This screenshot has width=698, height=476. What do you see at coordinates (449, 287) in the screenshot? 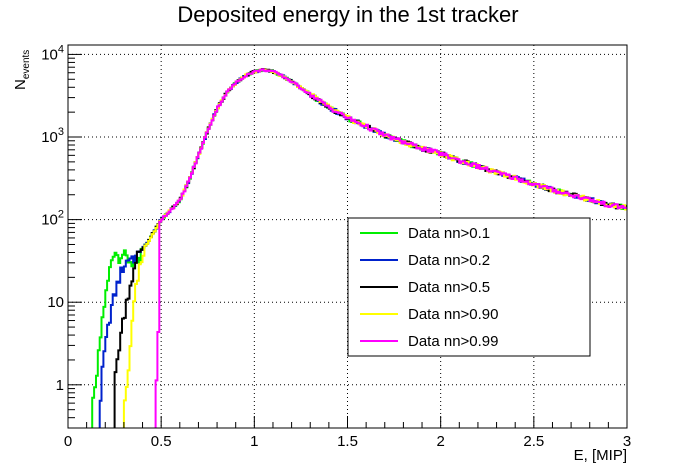
I see `legend-label: Data nn>0.5` at bounding box center [449, 287].